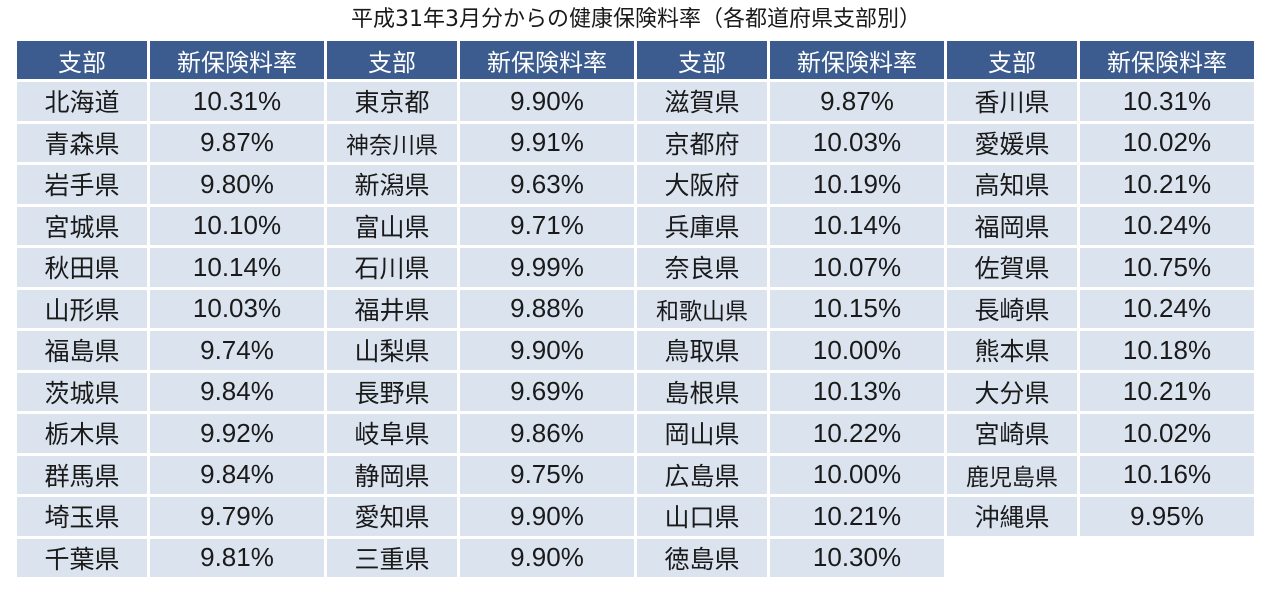  Describe the element at coordinates (392, 516) in the screenshot. I see `branch-name-cell: 愛知県` at that location.